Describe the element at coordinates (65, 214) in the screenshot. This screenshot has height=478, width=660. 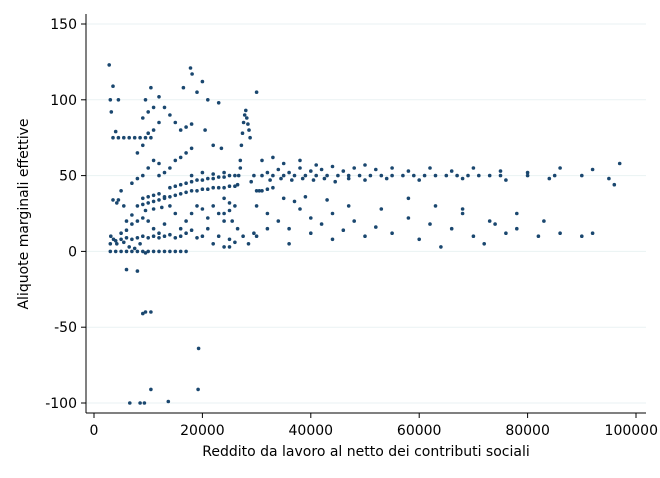
I see `y-axis-ticks: -100 -50 0 50 100 150` at that location.